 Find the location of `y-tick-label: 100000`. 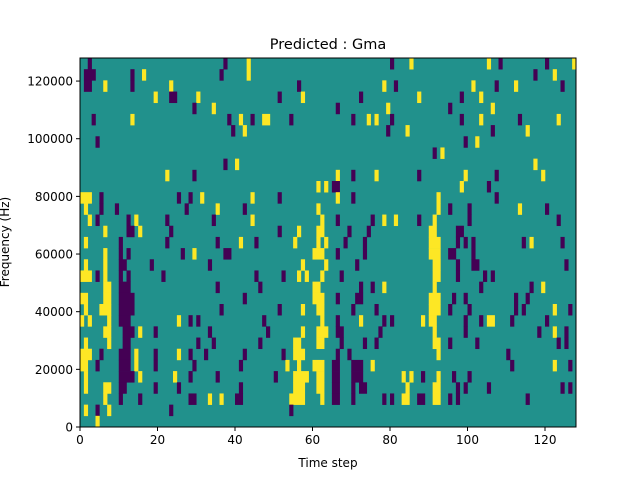

y-tick-label: 100000 is located at coordinates (50, 139).